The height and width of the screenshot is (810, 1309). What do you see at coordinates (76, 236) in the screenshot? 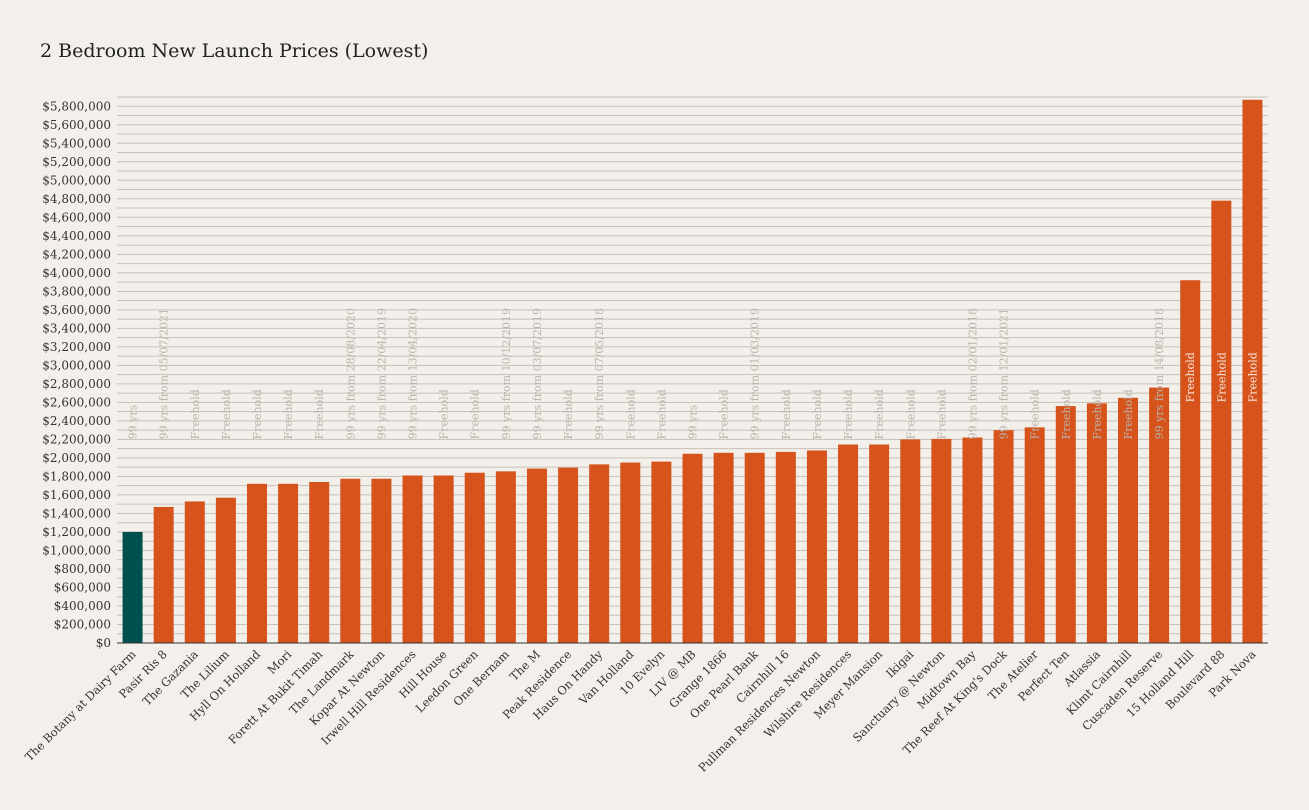
I see `y-tick-label: $4,400,000` at bounding box center [76, 236].